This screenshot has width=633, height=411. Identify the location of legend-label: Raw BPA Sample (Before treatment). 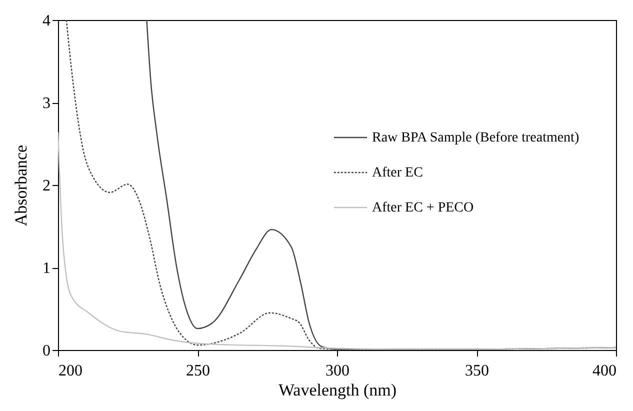
(476, 138).